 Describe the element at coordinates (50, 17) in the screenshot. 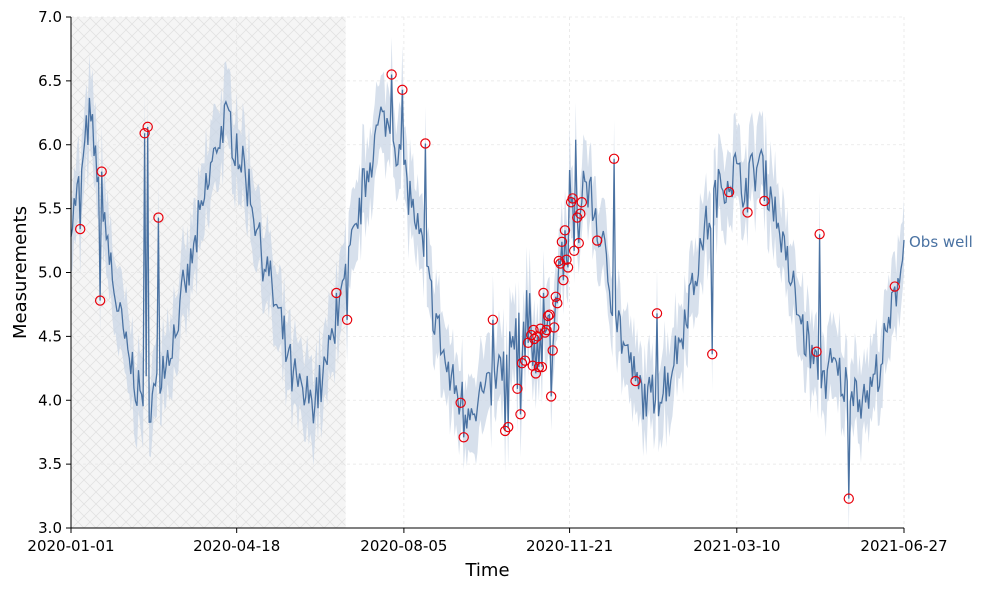

I see `y-tick-label: 7.0` at that location.